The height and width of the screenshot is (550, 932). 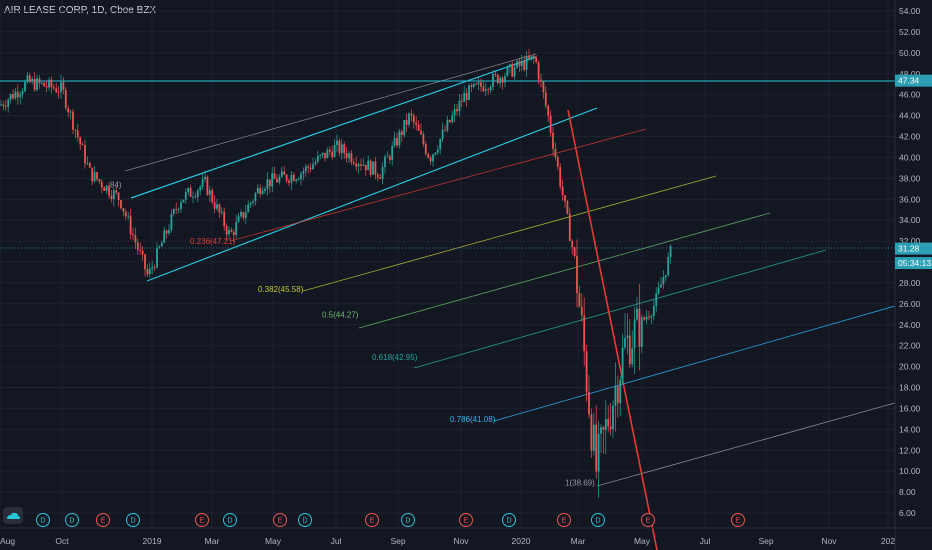 What do you see at coordinates (578, 541) in the screenshot?
I see `time-tick-label: Mar` at bounding box center [578, 541].